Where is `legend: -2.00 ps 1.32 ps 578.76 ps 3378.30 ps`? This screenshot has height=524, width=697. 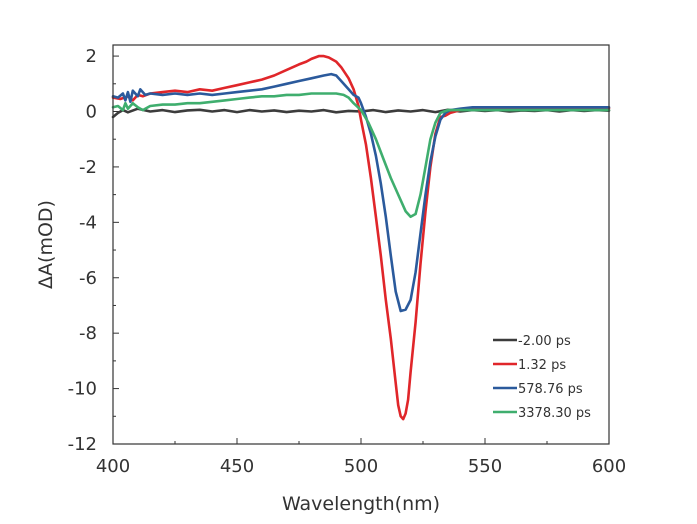 legend: -2.00 ps 1.32 ps 578.76 ps 3378.30 ps is located at coordinates (542, 377).